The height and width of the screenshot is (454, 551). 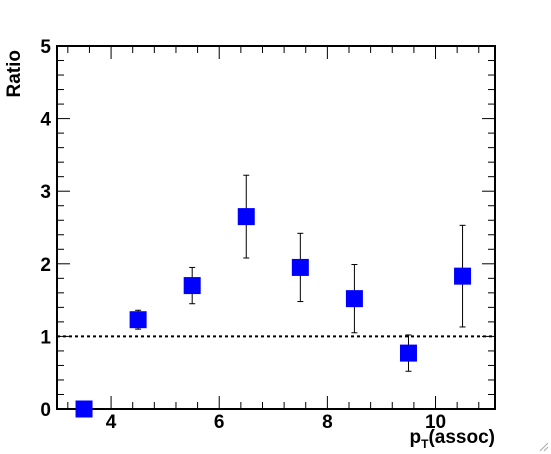 What do you see at coordinates (111, 422) in the screenshot?
I see `x-tick-label: 4` at bounding box center [111, 422].